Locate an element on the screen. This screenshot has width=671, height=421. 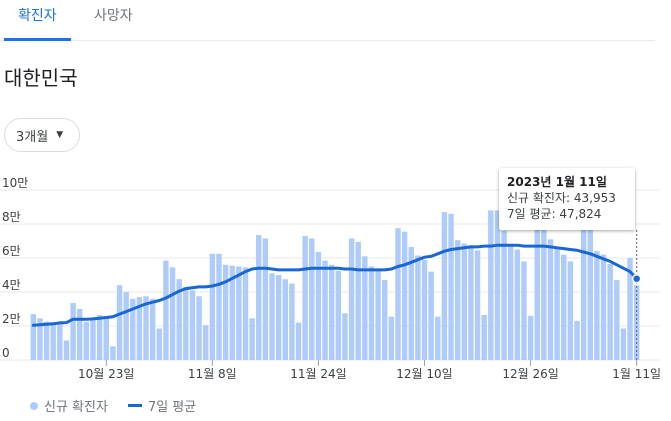
cases-legend-marker is located at coordinates (34, 405).